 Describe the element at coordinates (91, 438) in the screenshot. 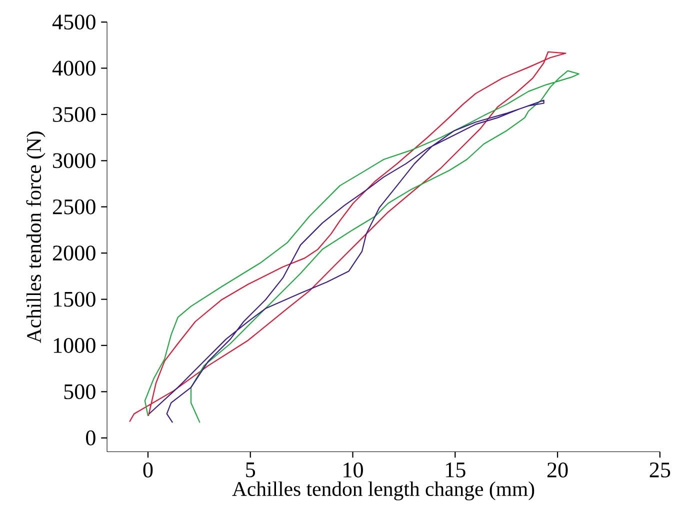

I see `y-tick-label: 0` at that location.